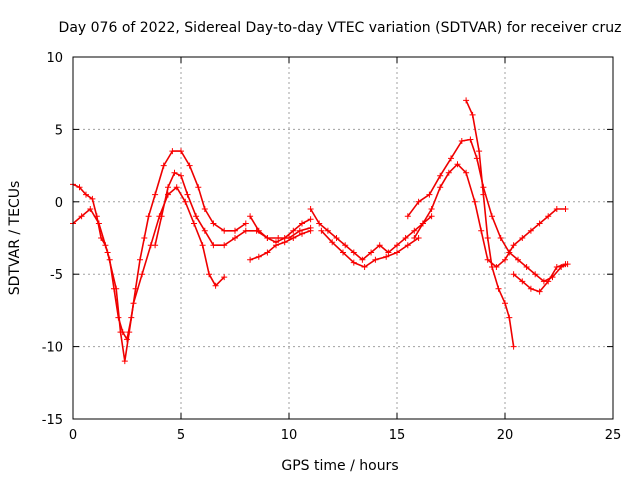 The width and height of the screenshot is (640, 480). Describe the element at coordinates (289, 435) in the screenshot. I see `x-tick-label: 10` at that location.